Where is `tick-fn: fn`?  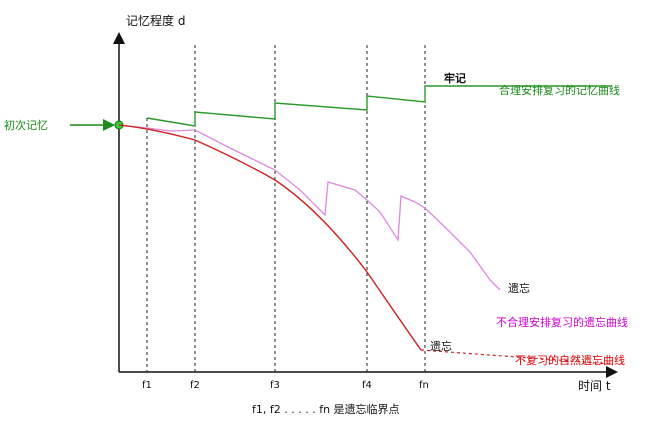
tick-fn: fn is located at coordinates (424, 385).